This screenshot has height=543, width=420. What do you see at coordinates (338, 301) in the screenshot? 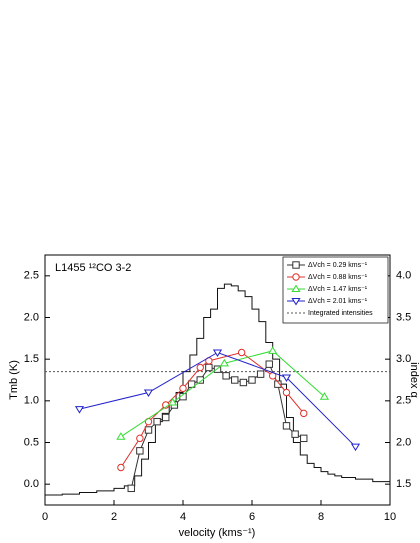
I see `legend-label: ΔVch = 2.01 kms⁻¹` at bounding box center [338, 301].